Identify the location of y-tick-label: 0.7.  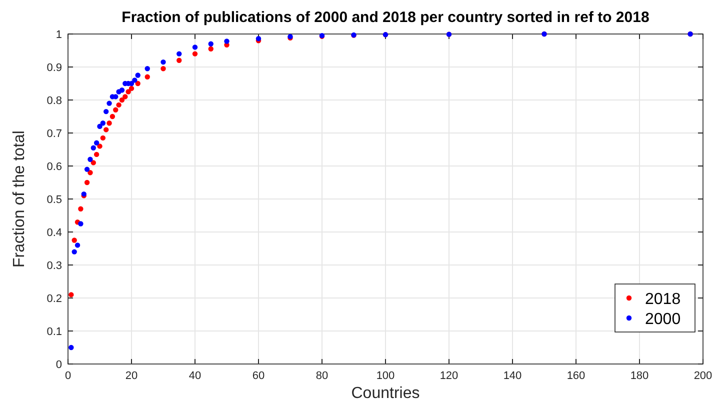
(54, 134).